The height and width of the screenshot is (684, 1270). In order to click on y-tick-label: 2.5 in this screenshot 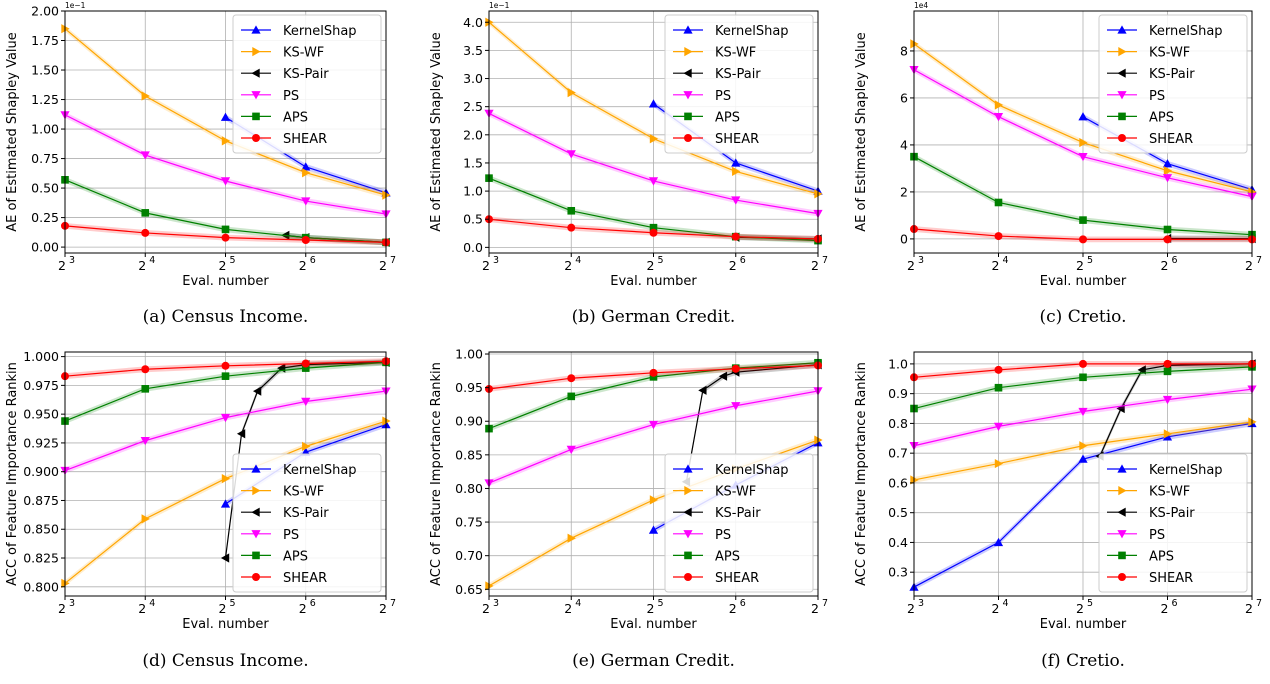, I will do `click(473, 106)`.